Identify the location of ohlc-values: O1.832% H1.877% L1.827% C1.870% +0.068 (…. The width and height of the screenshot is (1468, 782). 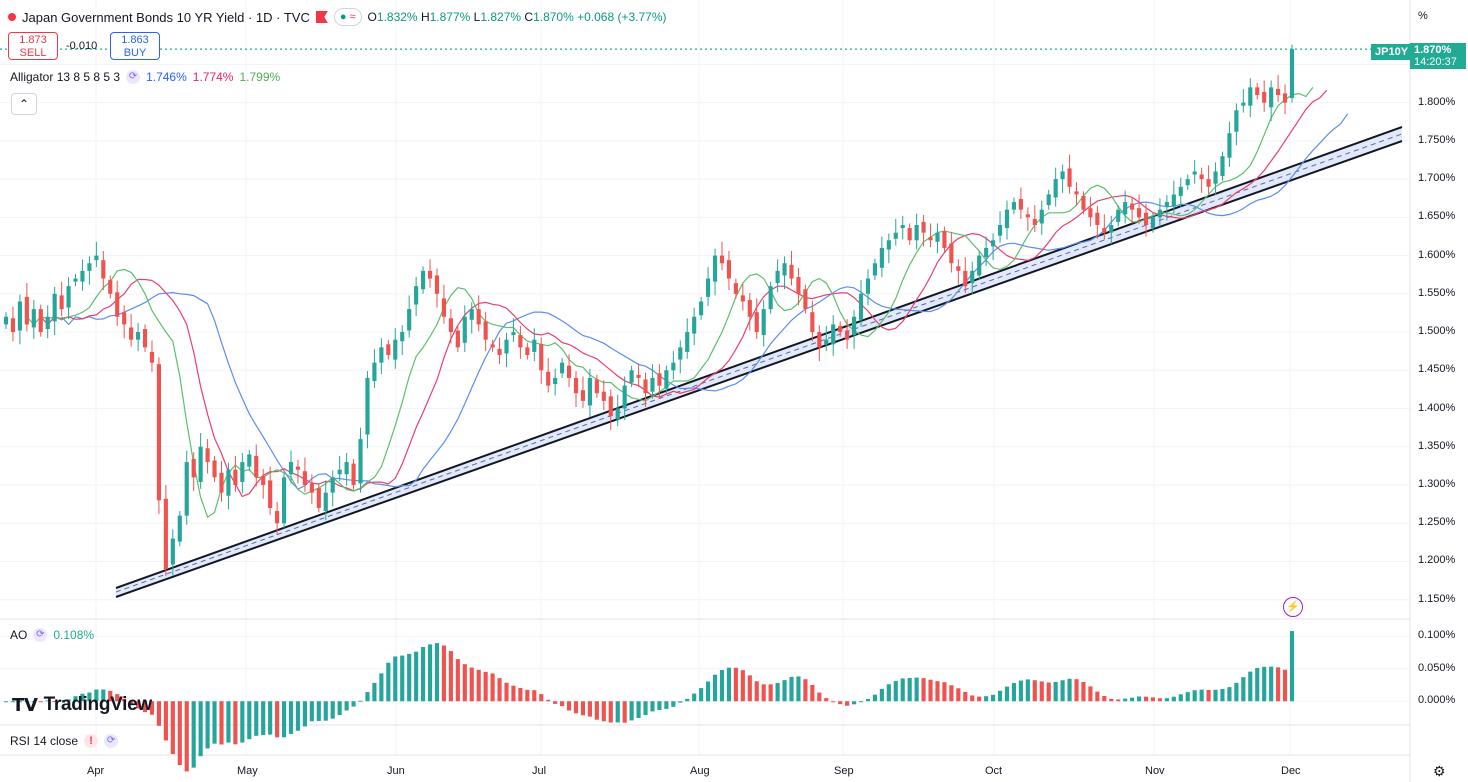
(517, 17).